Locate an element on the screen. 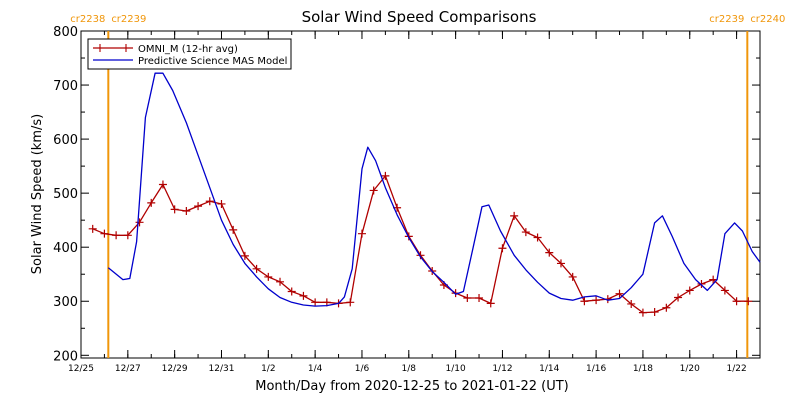  x-tick-label: 1/2 is located at coordinates (268, 369).